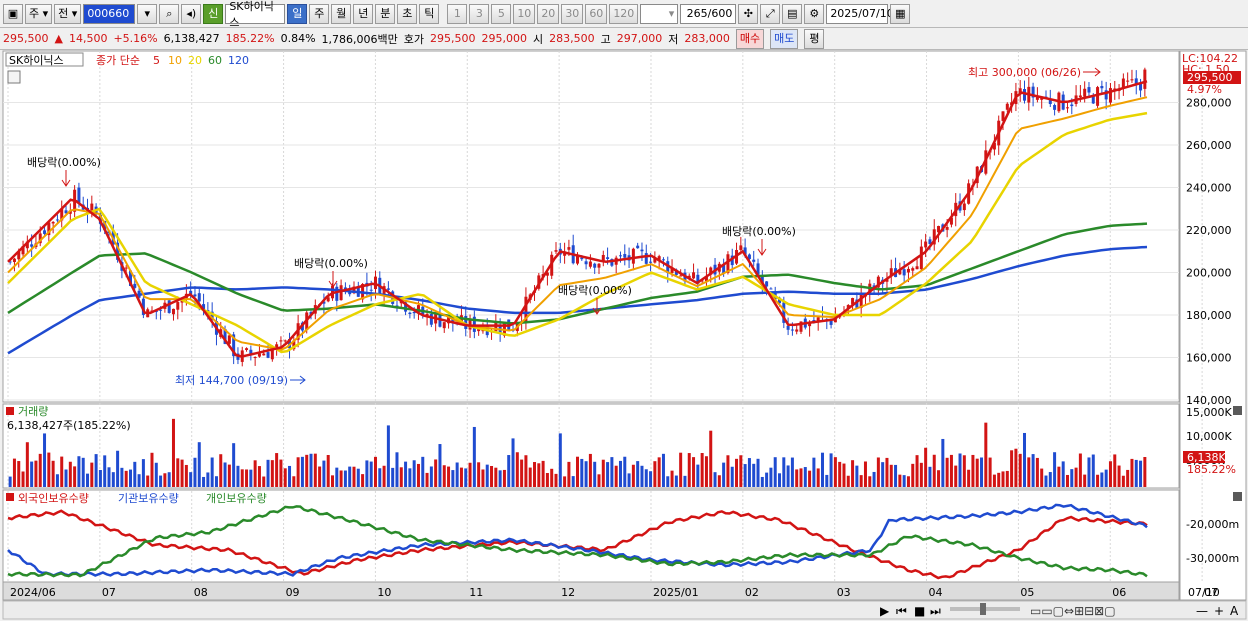 The width and height of the screenshot is (1248, 621). What do you see at coordinates (548, 13) in the screenshot?
I see `interval-20-button: 20` at bounding box center [548, 13].